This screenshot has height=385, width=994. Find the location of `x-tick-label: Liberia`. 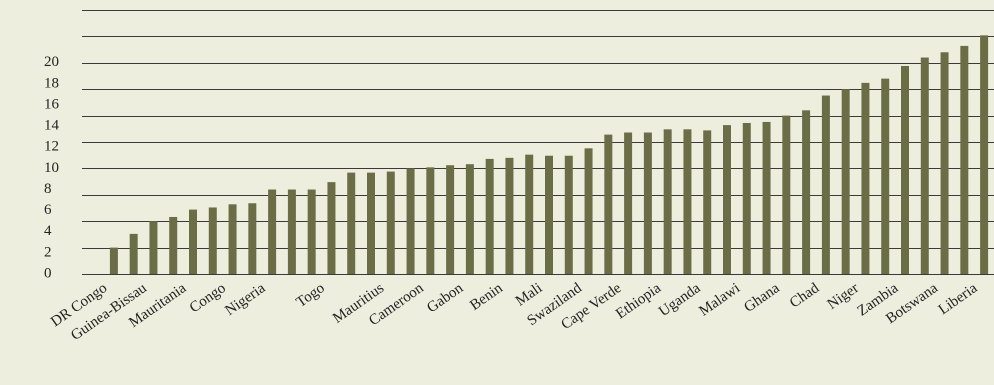

x-tick-label: Liberia is located at coordinates (958, 299).